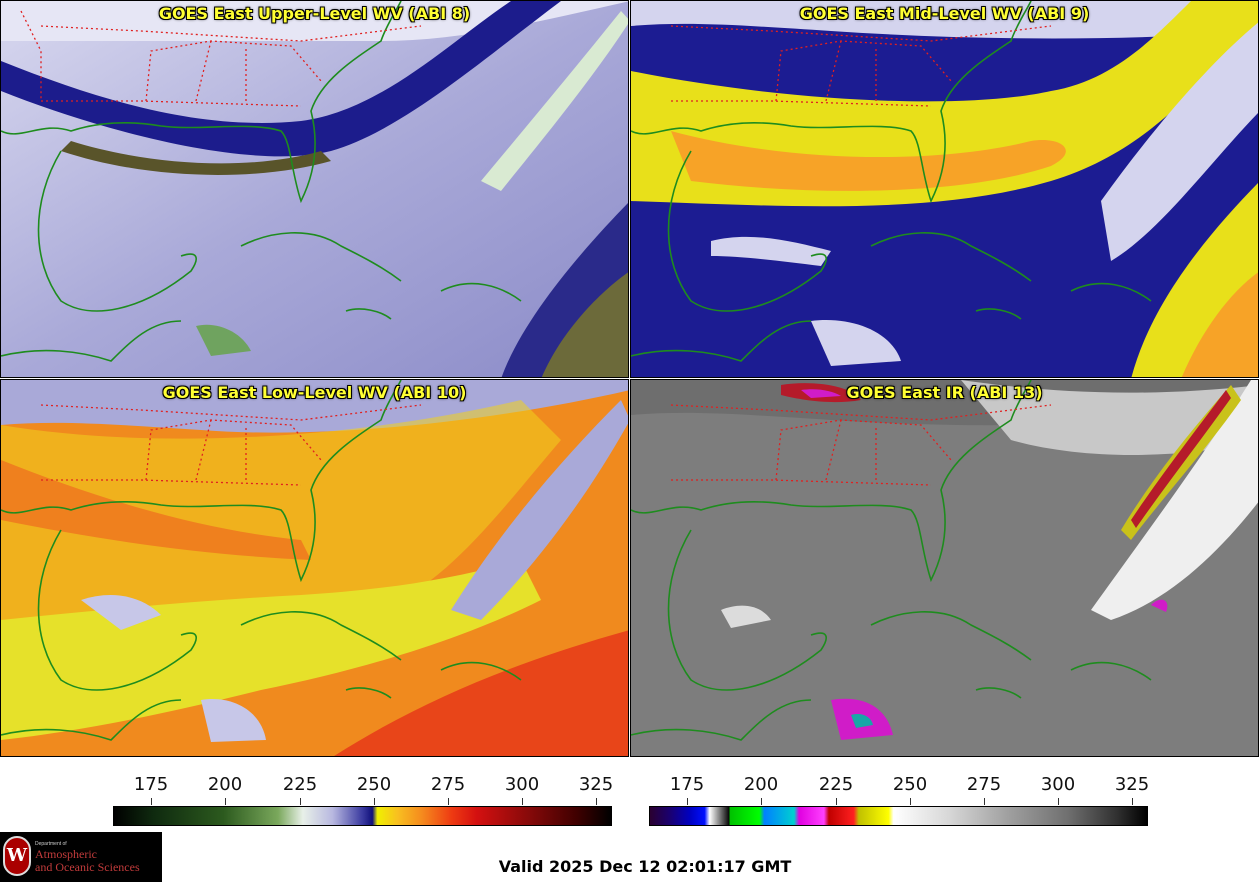 Image resolution: width=1260 pixels, height=882 pixels. What do you see at coordinates (984, 784) in the screenshot?
I see `ir-tick-label: 275` at bounding box center [984, 784].